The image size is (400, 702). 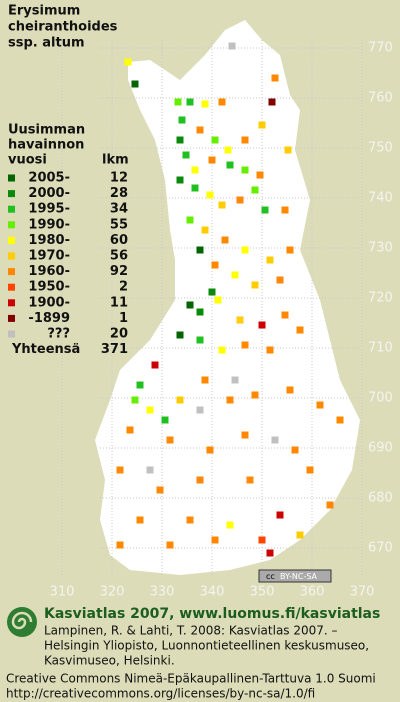 I want to click on legend-count: 12, so click(x=119, y=178).